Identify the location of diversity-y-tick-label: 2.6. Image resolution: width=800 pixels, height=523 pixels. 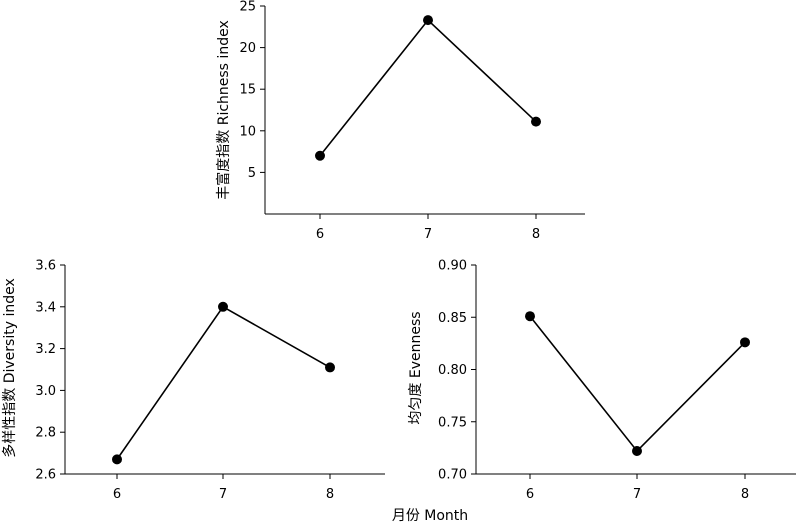
(45, 475).